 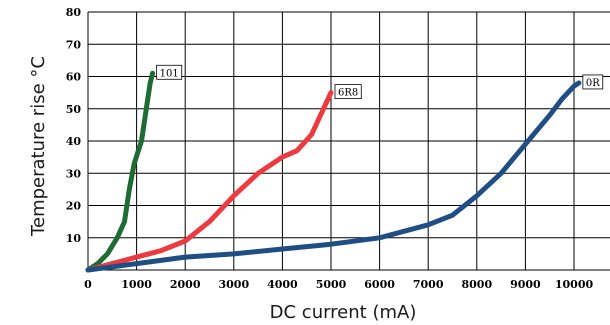 I want to click on x-tick-label: 0, so click(x=88, y=284).